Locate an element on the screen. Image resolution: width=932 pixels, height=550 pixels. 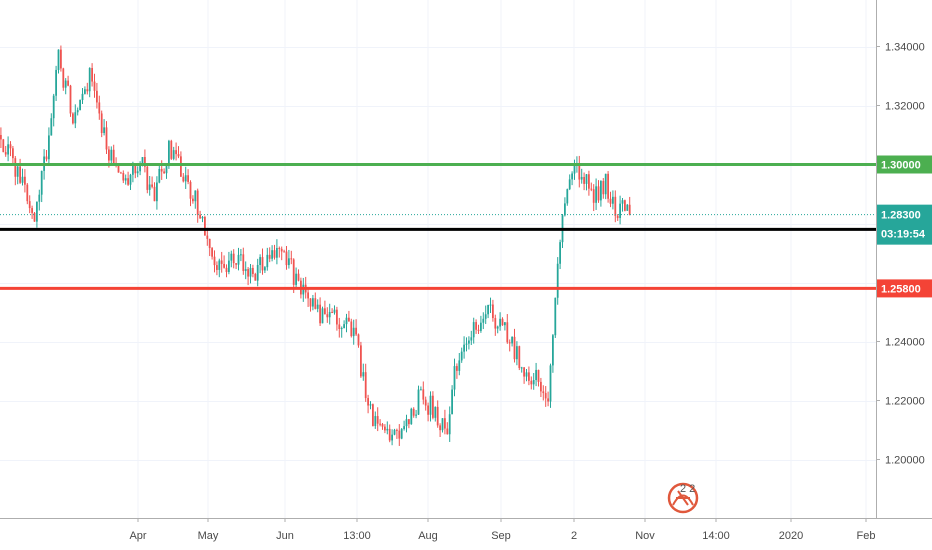
time-tick-label: 2 is located at coordinates (574, 536).